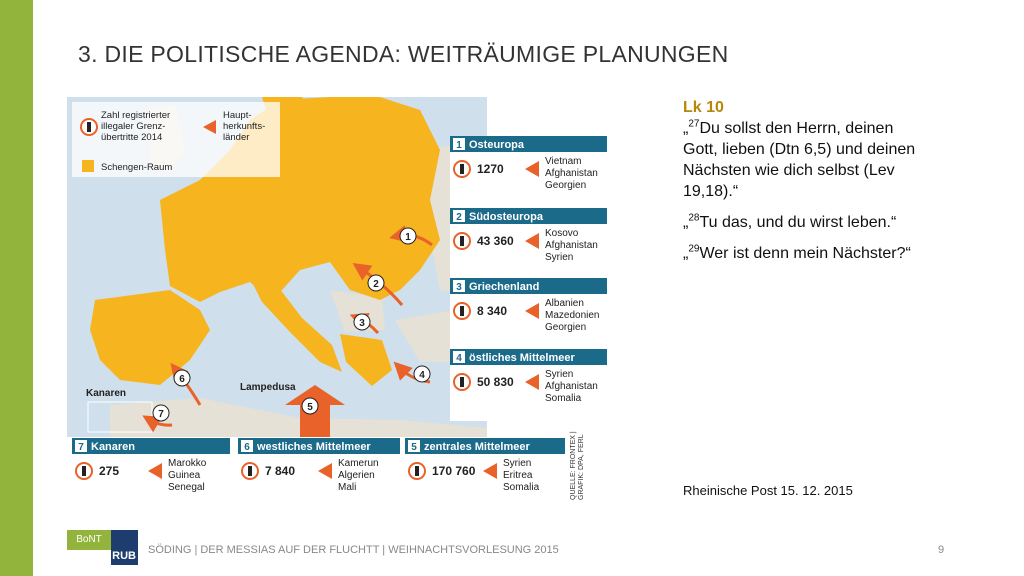 The height and width of the screenshot is (576, 1024). Describe the element at coordinates (106, 393) in the screenshot. I see `place-label: Kanaren` at that location.